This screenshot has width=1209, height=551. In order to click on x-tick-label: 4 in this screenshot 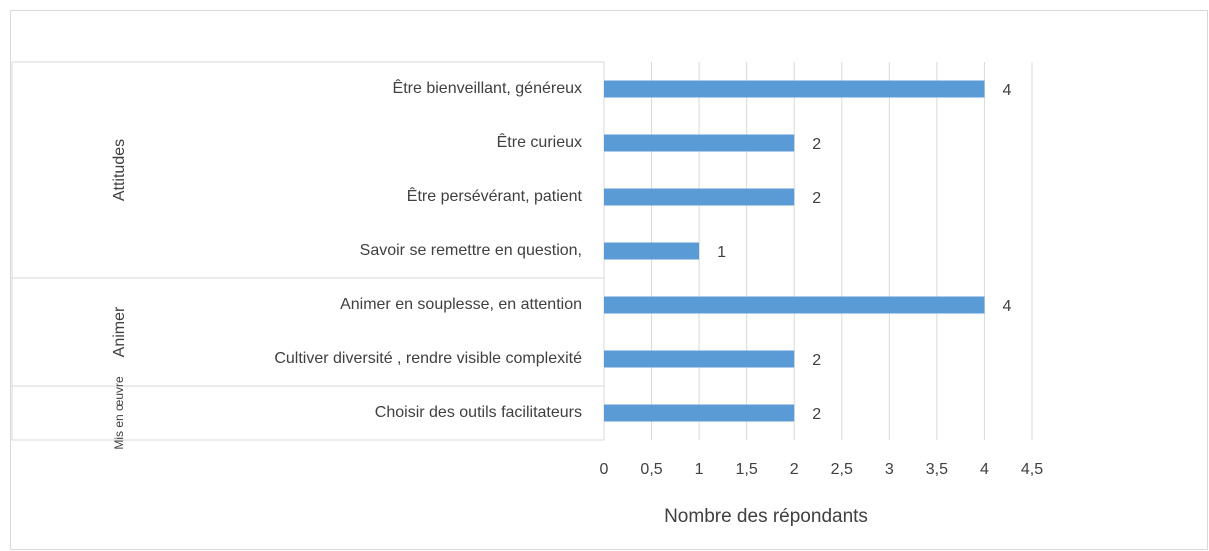, I will do `click(984, 469)`.